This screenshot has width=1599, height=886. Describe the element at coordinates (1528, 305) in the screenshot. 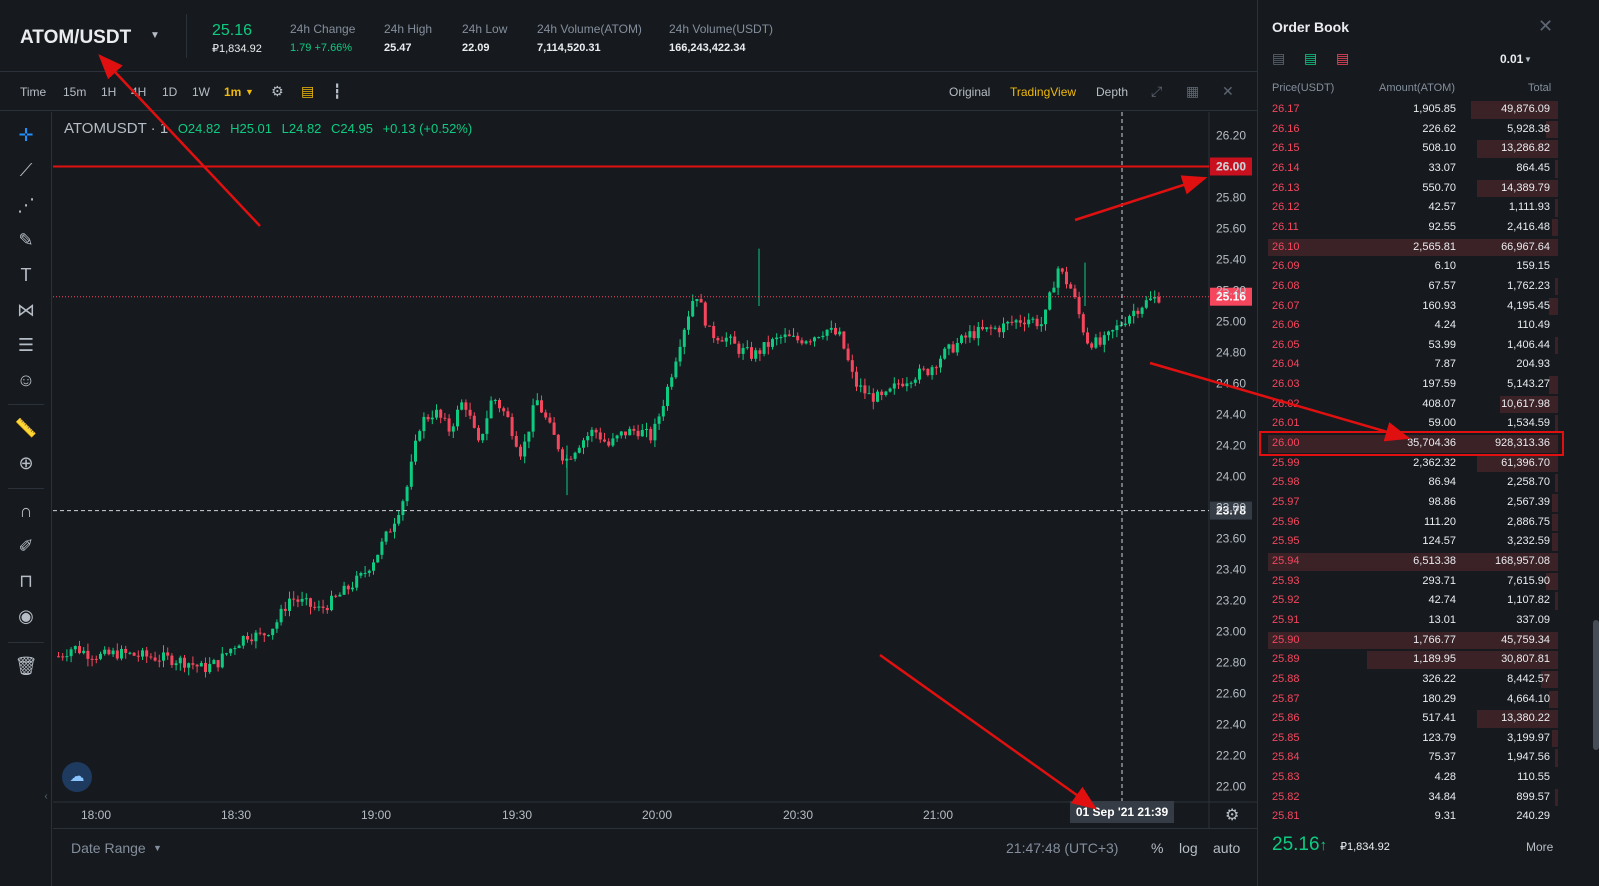

I see `order-total: 4,195.45` at that location.